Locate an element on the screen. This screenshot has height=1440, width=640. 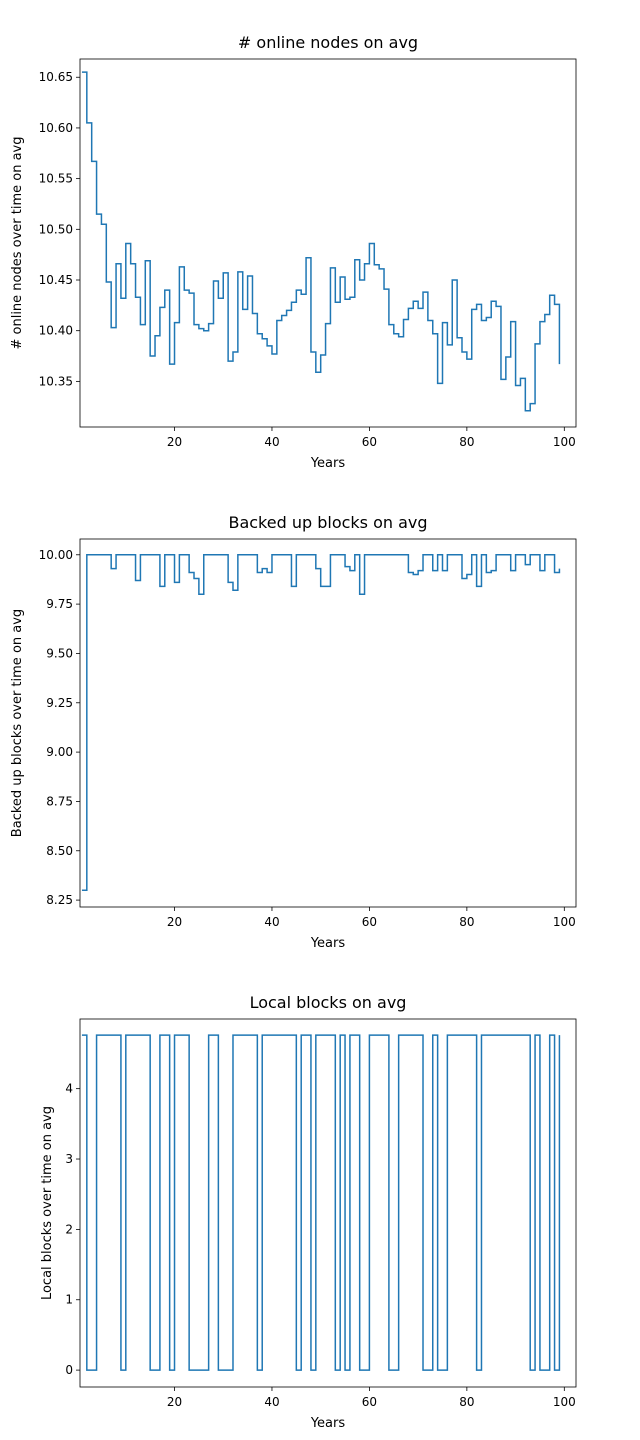
y-tick-label: 10.45 is located at coordinates (56, 280).